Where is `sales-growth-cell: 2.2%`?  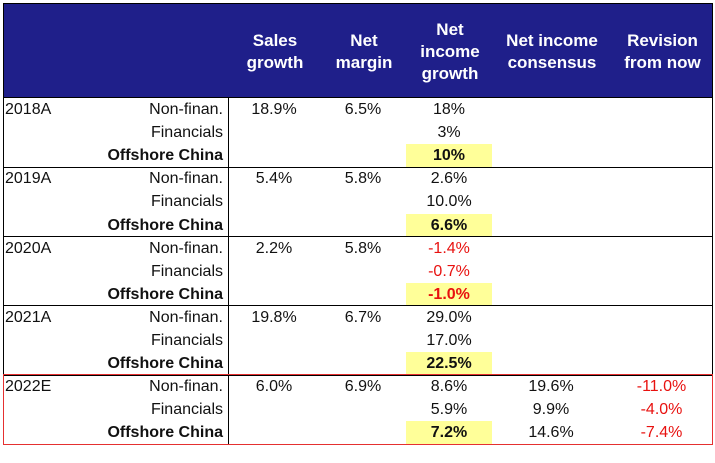 sales-growth-cell: 2.2% is located at coordinates (274, 248).